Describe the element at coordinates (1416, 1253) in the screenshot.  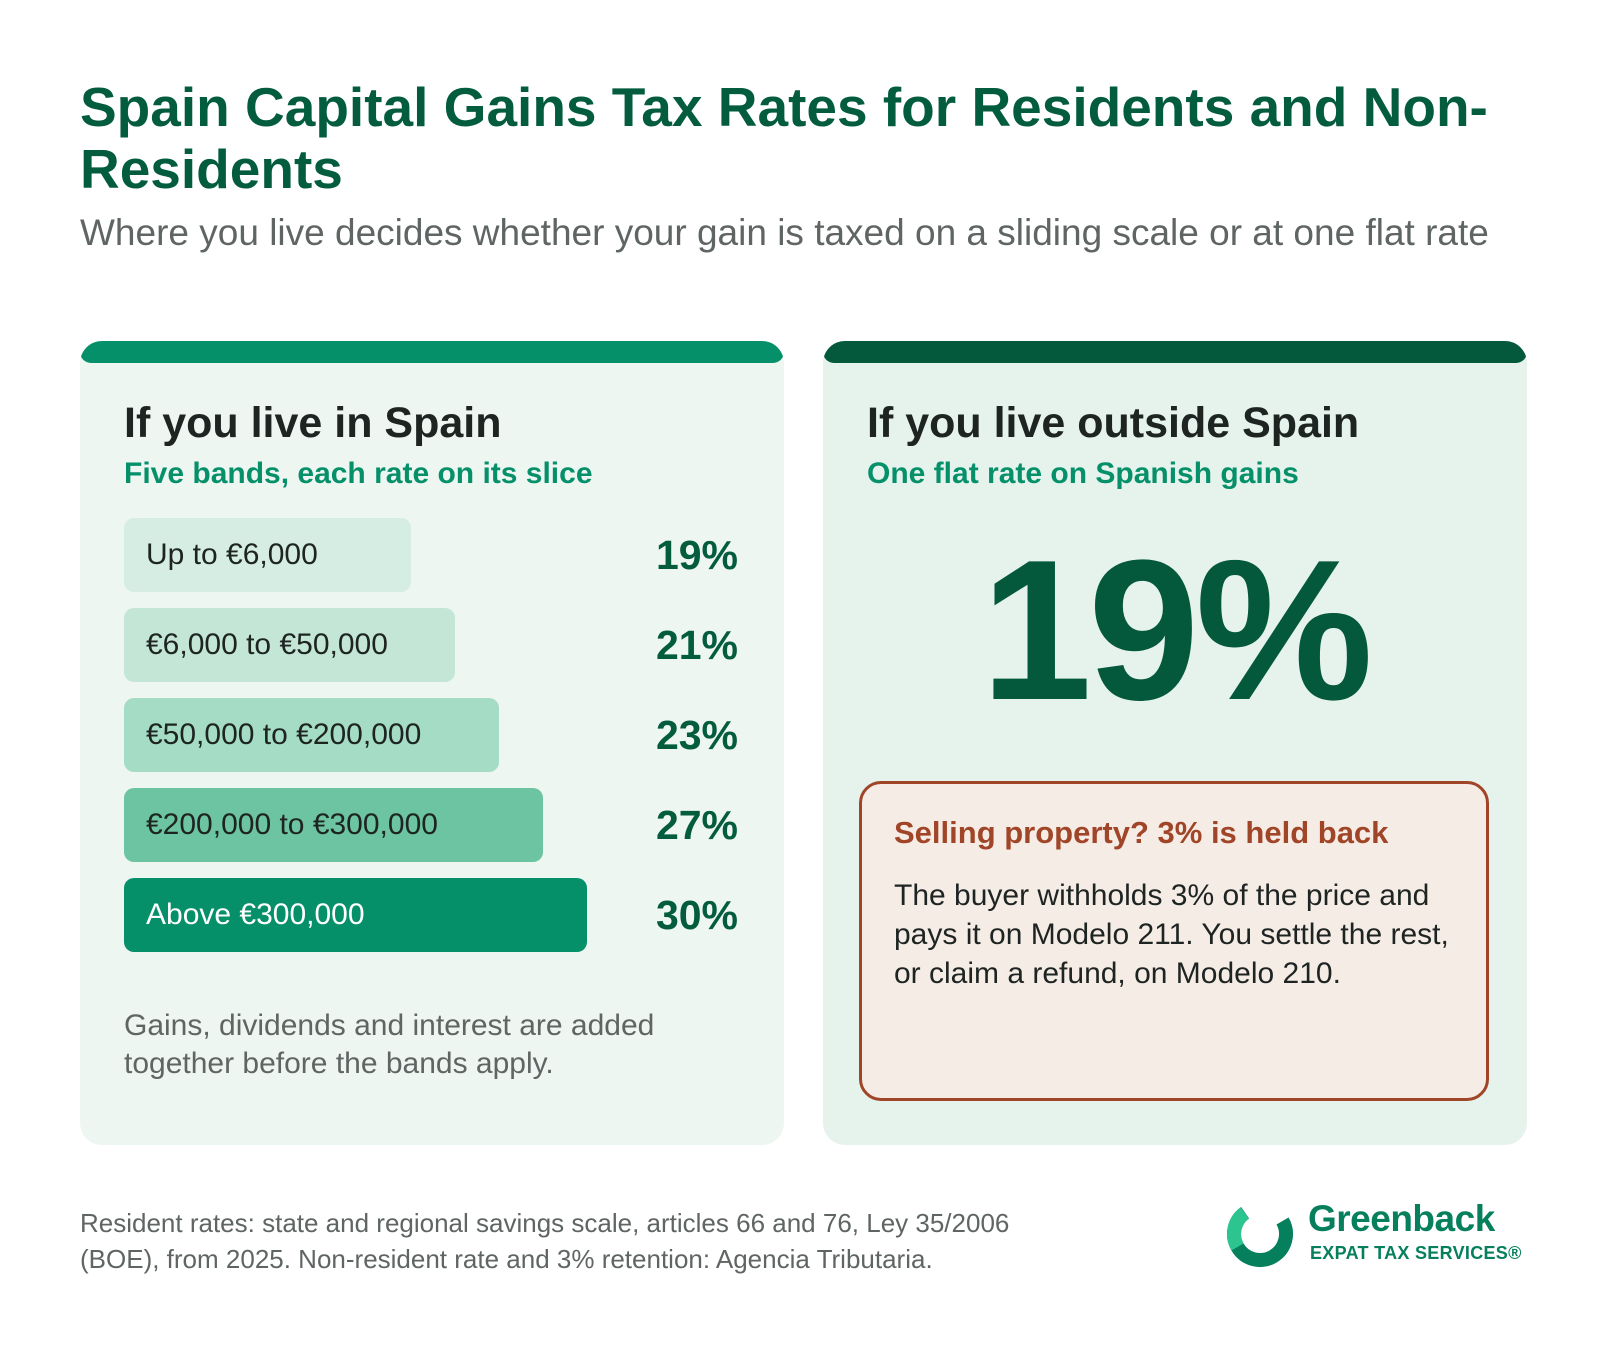
I see `brand-tagline: EXPAT TAX SERVICES®` at that location.